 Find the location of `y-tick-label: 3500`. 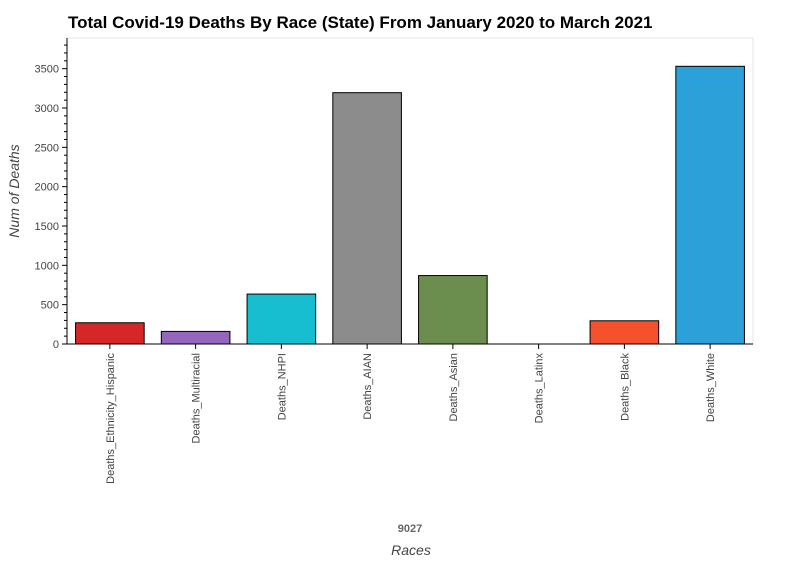

y-tick-label: 3500 is located at coordinates (47, 70).